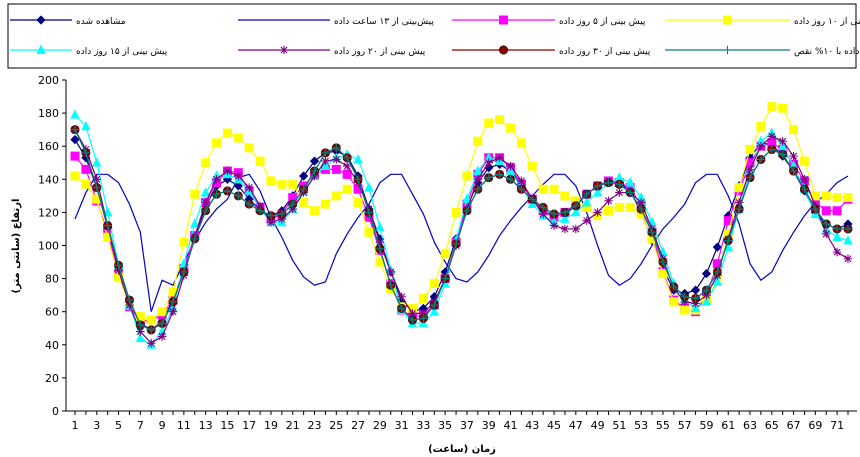 Image resolution: width=860 pixels, height=457 pixels. I want to click on x-tick-label: 23, so click(315, 425).